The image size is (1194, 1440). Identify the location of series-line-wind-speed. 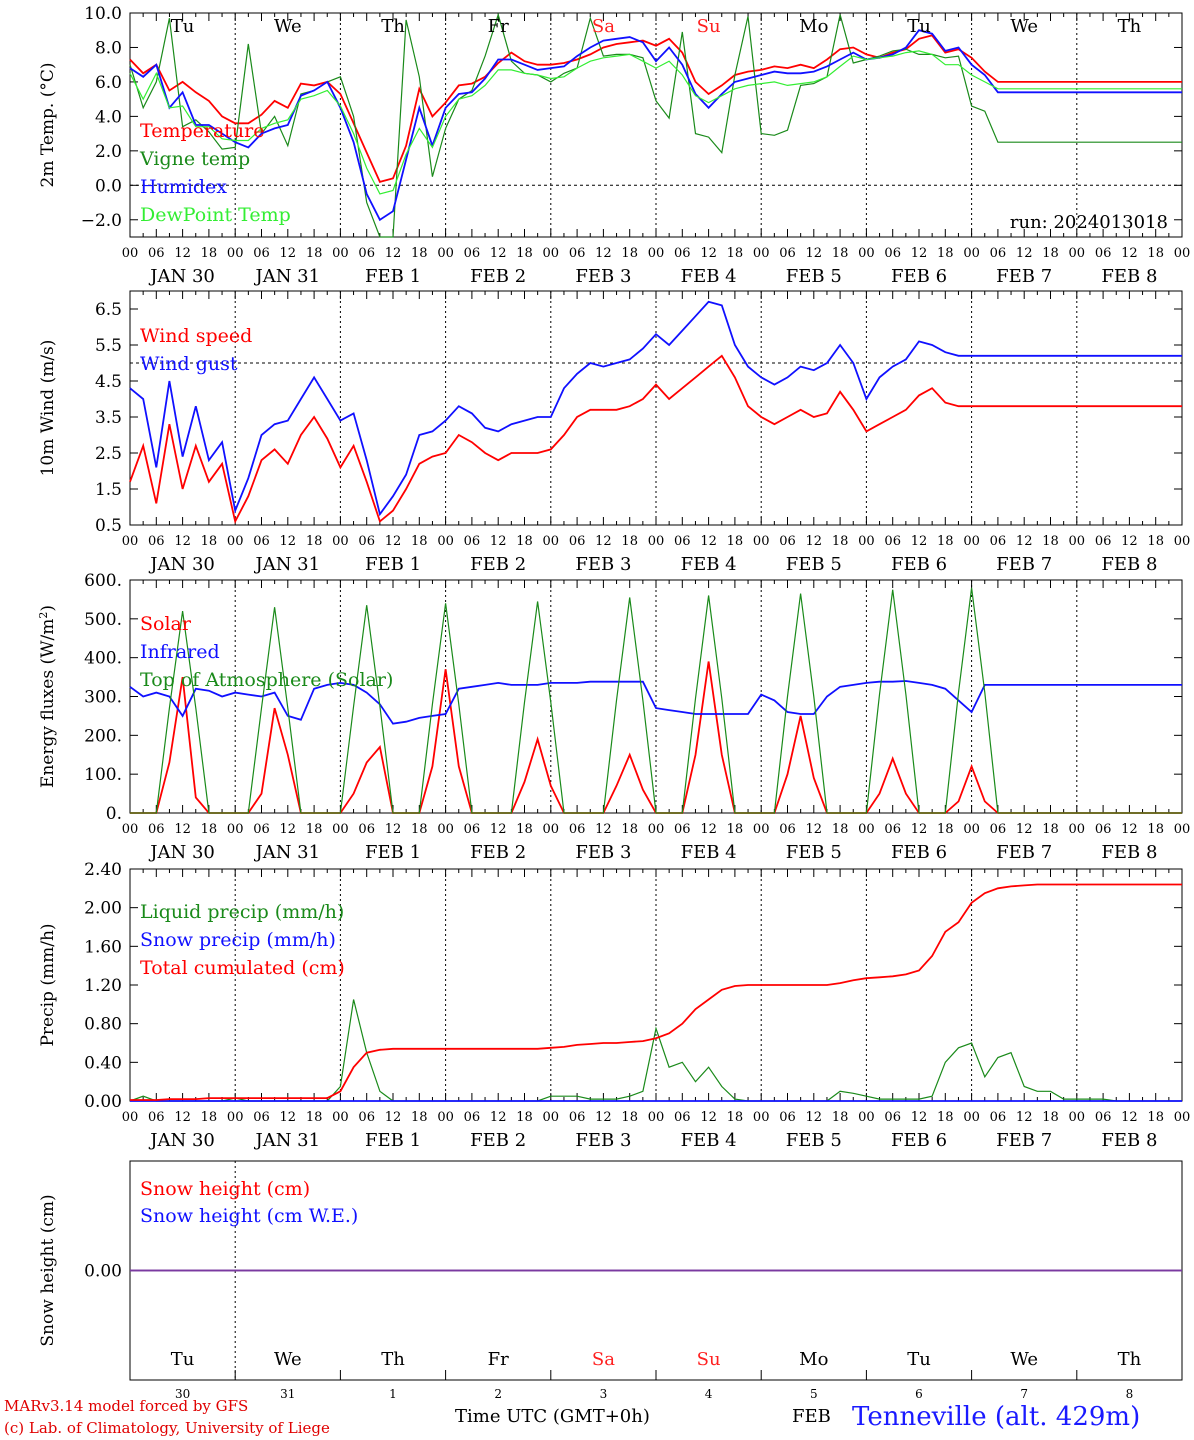
(655, 439).